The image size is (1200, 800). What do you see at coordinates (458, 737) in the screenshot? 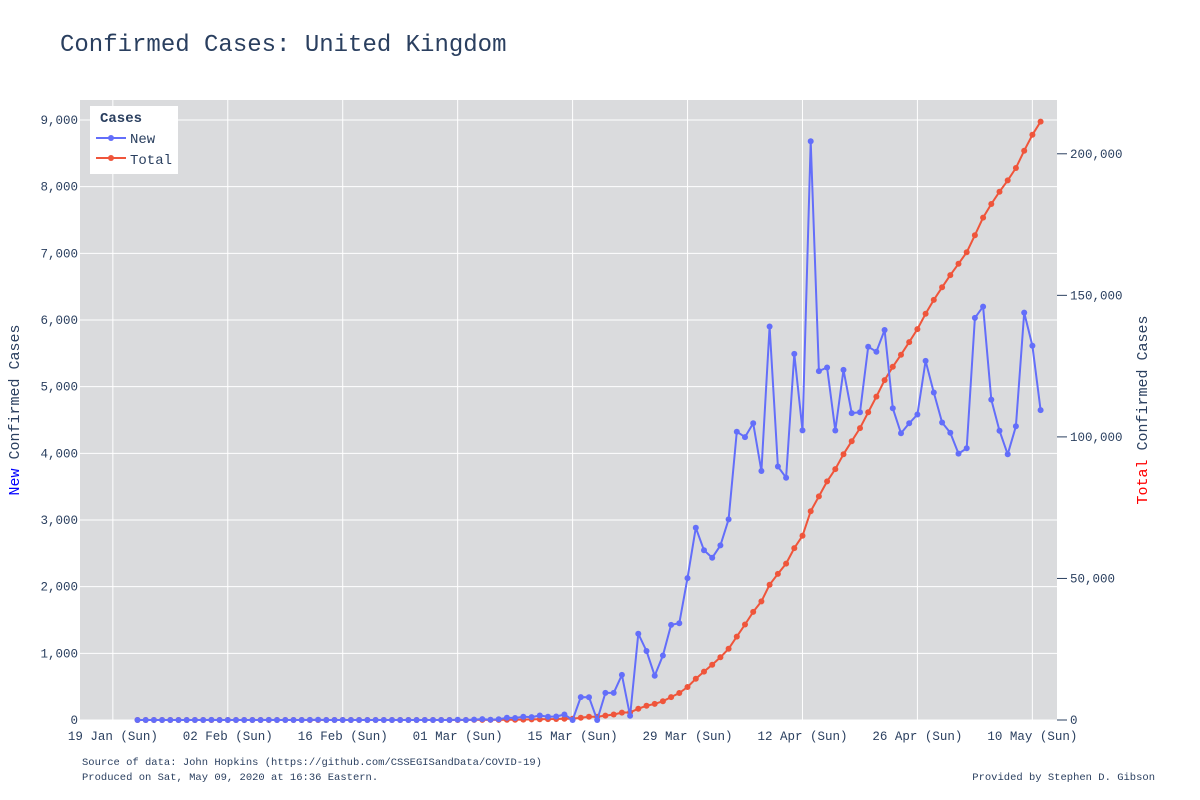
I see `x-tick-label: 01 Mar (Sun)` at bounding box center [458, 737].